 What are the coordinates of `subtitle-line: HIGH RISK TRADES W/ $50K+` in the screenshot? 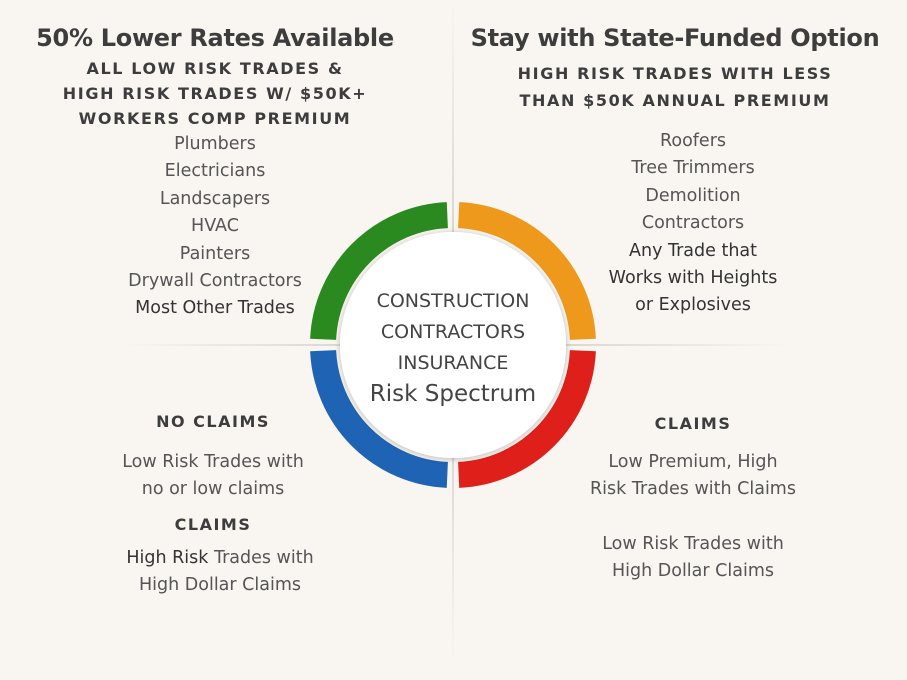 It's located at (215, 93).